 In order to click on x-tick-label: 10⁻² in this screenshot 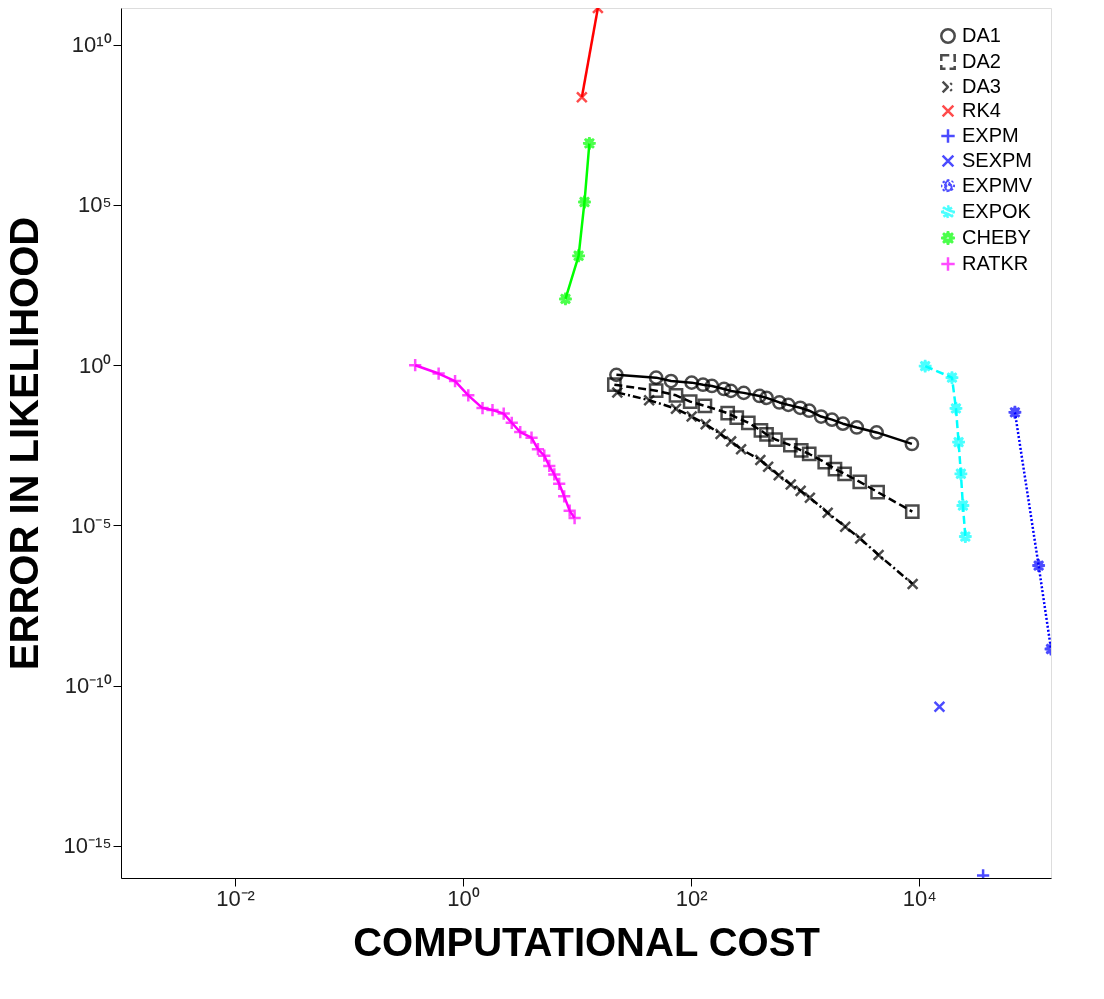, I will do `click(235, 898)`.